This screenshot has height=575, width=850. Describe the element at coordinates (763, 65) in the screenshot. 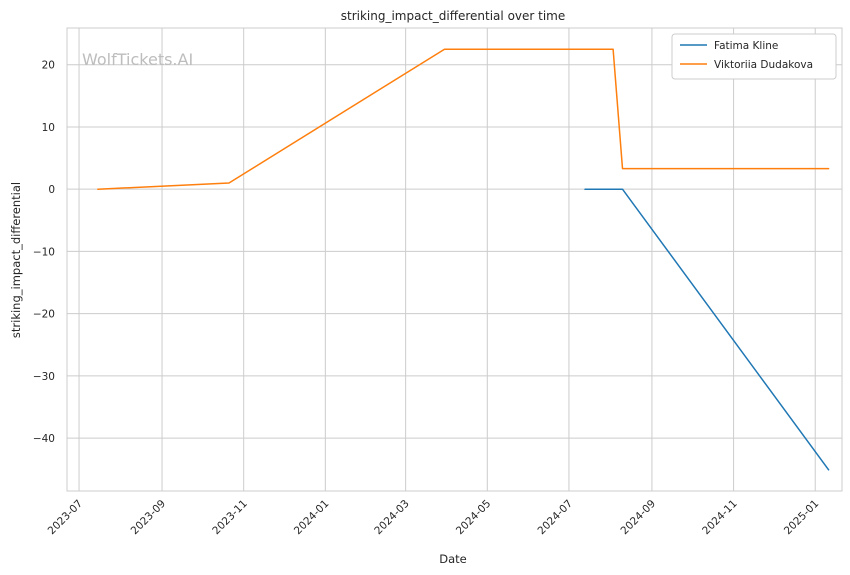

I see `legend-label-1: Viktoriia Dudakova` at that location.